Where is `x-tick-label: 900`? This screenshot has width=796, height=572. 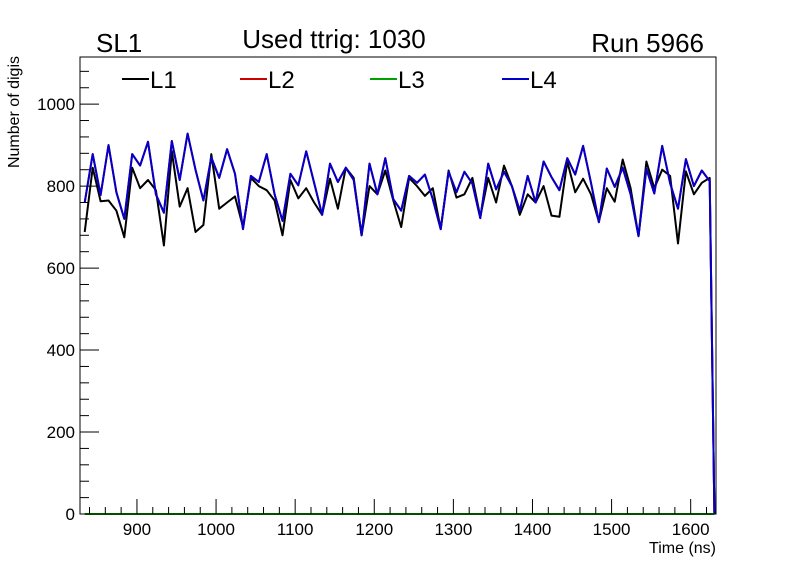
x-tick-label: 900 is located at coordinates (137, 529).